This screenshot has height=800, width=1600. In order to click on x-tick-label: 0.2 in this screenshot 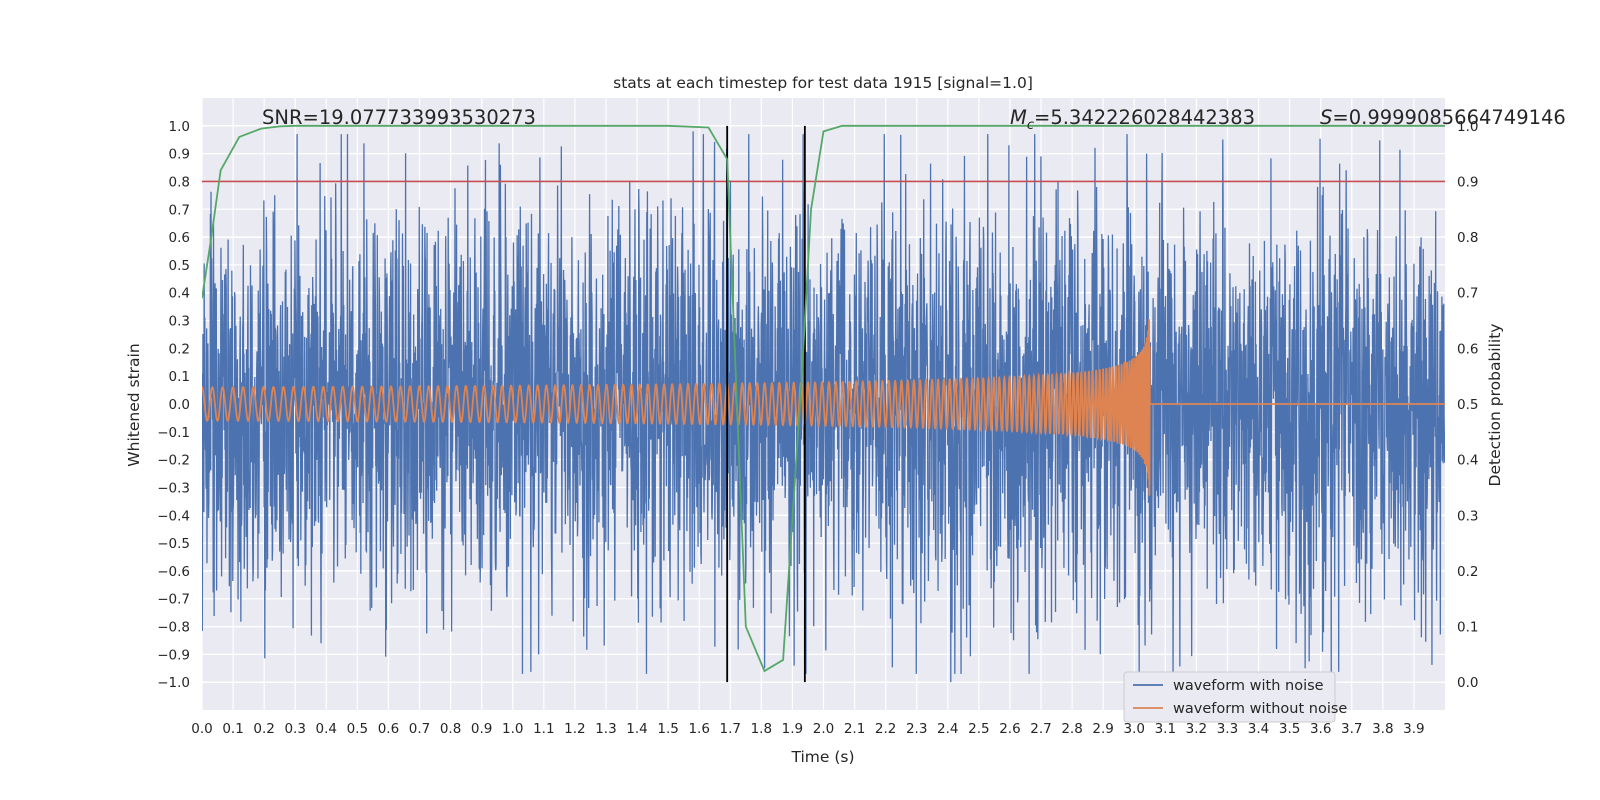, I will do `click(263, 729)`.